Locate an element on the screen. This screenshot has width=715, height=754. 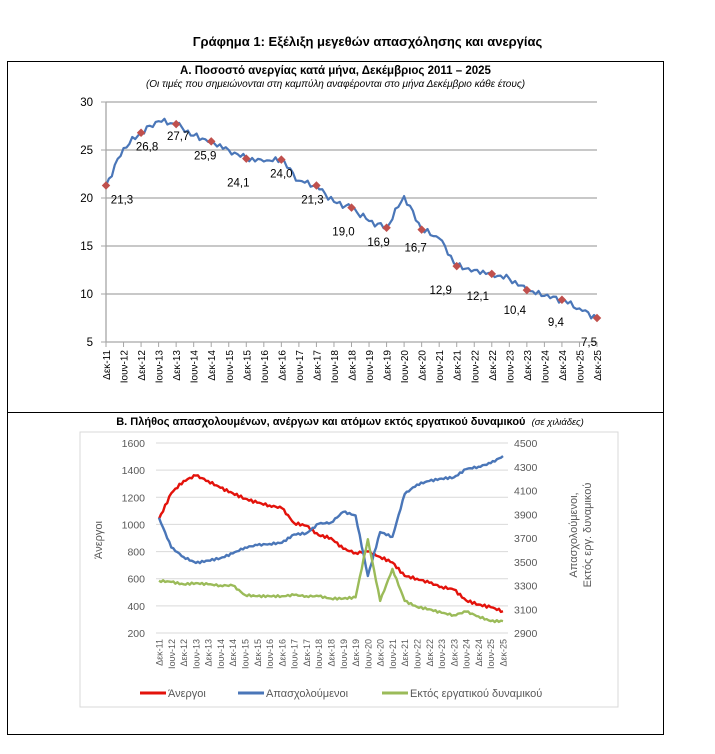
chart-b-xtick-label: Ιουν-18 is located at coordinates (319, 654).